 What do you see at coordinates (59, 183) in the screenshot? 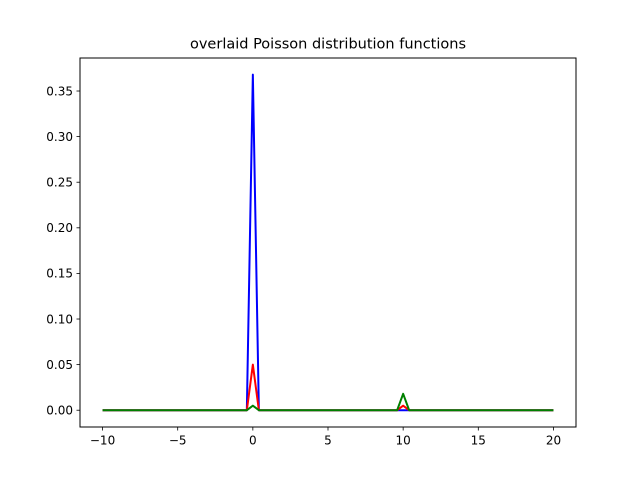
I see `y-tick-label: 0.25` at bounding box center [59, 183].